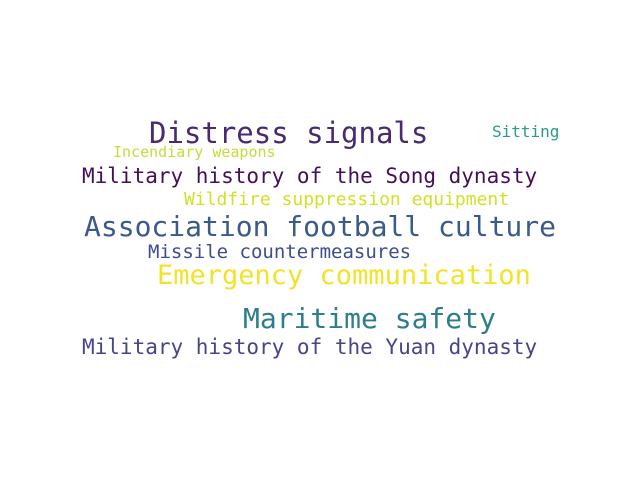 The image size is (640, 480). Describe the element at coordinates (344, 275) in the screenshot. I see `word-emergency-communication: Emergency communication` at that location.